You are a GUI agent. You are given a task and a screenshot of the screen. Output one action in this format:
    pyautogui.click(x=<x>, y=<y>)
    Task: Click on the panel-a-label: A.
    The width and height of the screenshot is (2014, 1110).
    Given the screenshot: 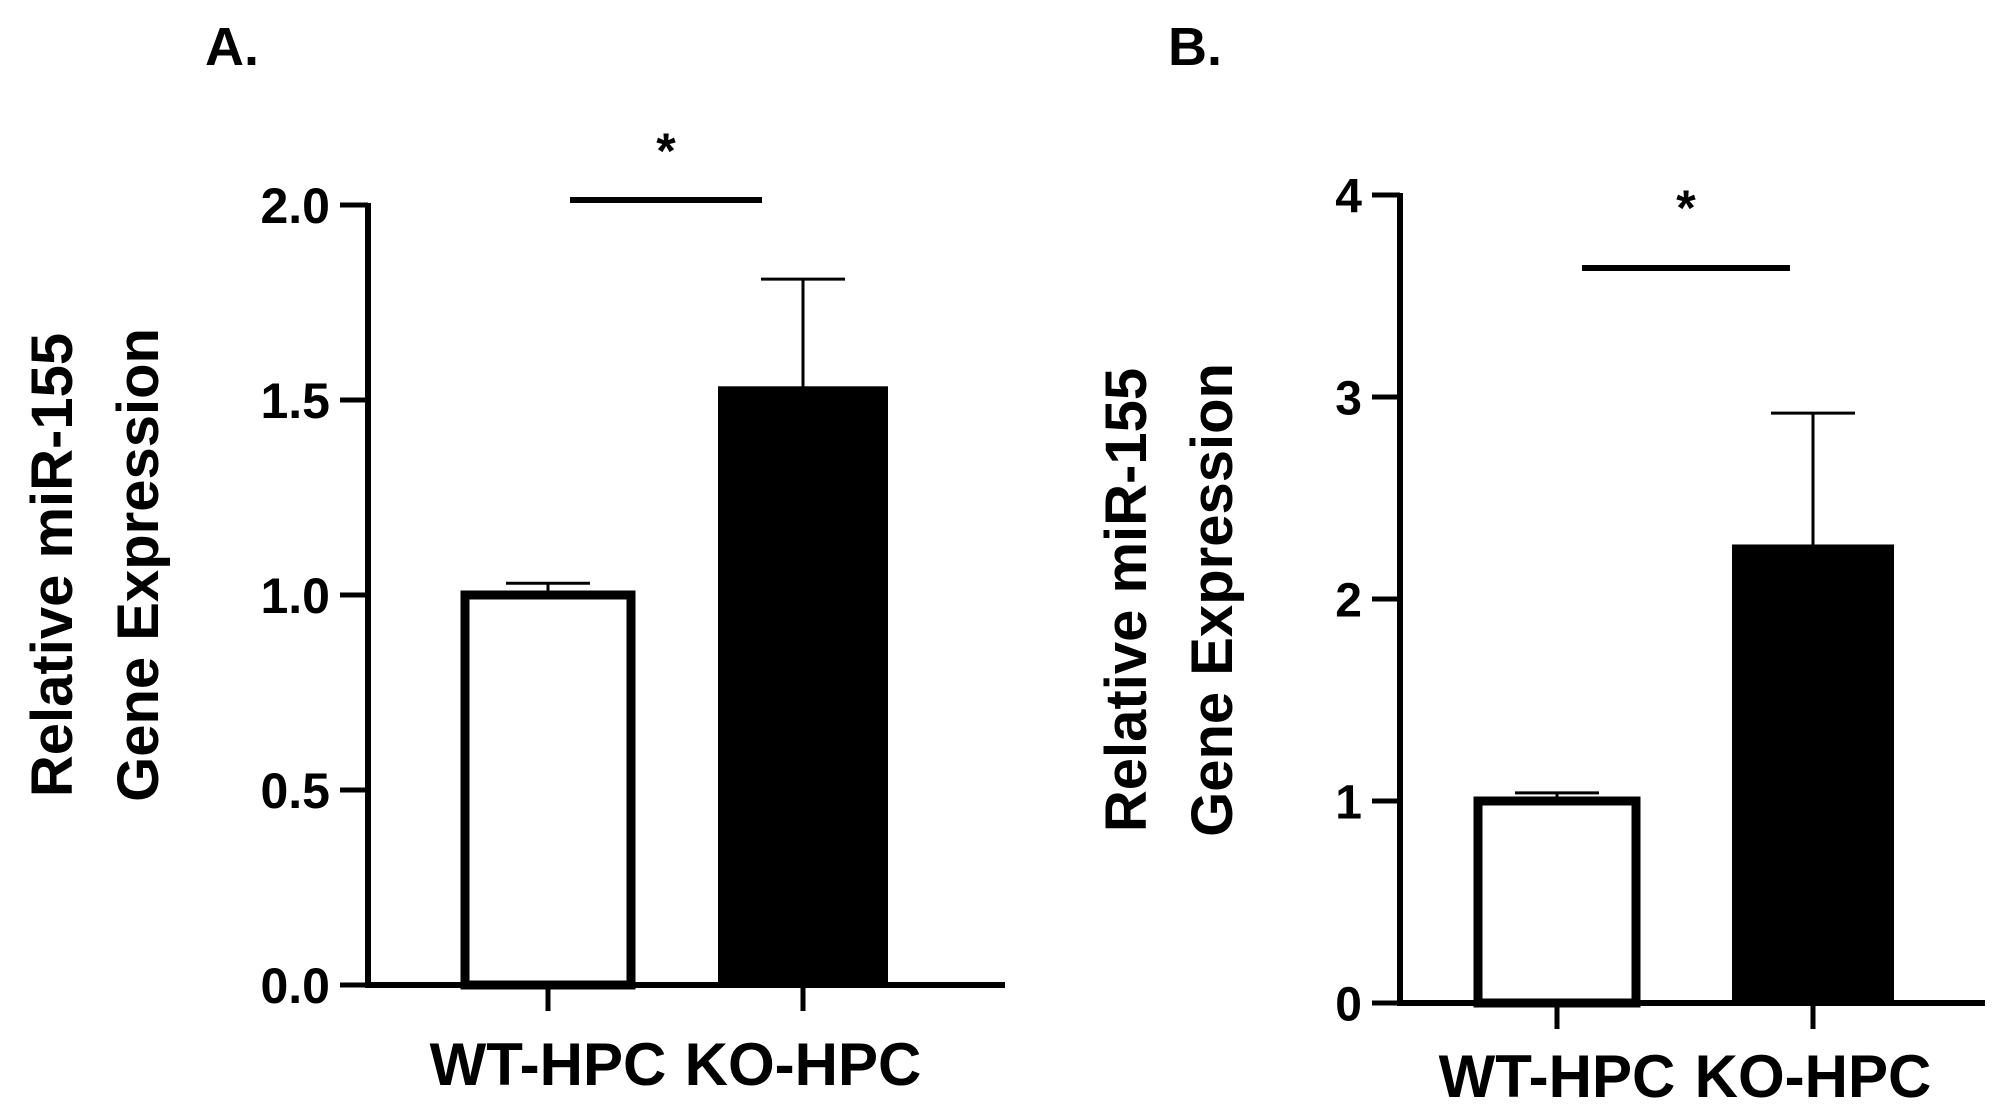 What is the action you would take?
    pyautogui.click(x=232, y=47)
    